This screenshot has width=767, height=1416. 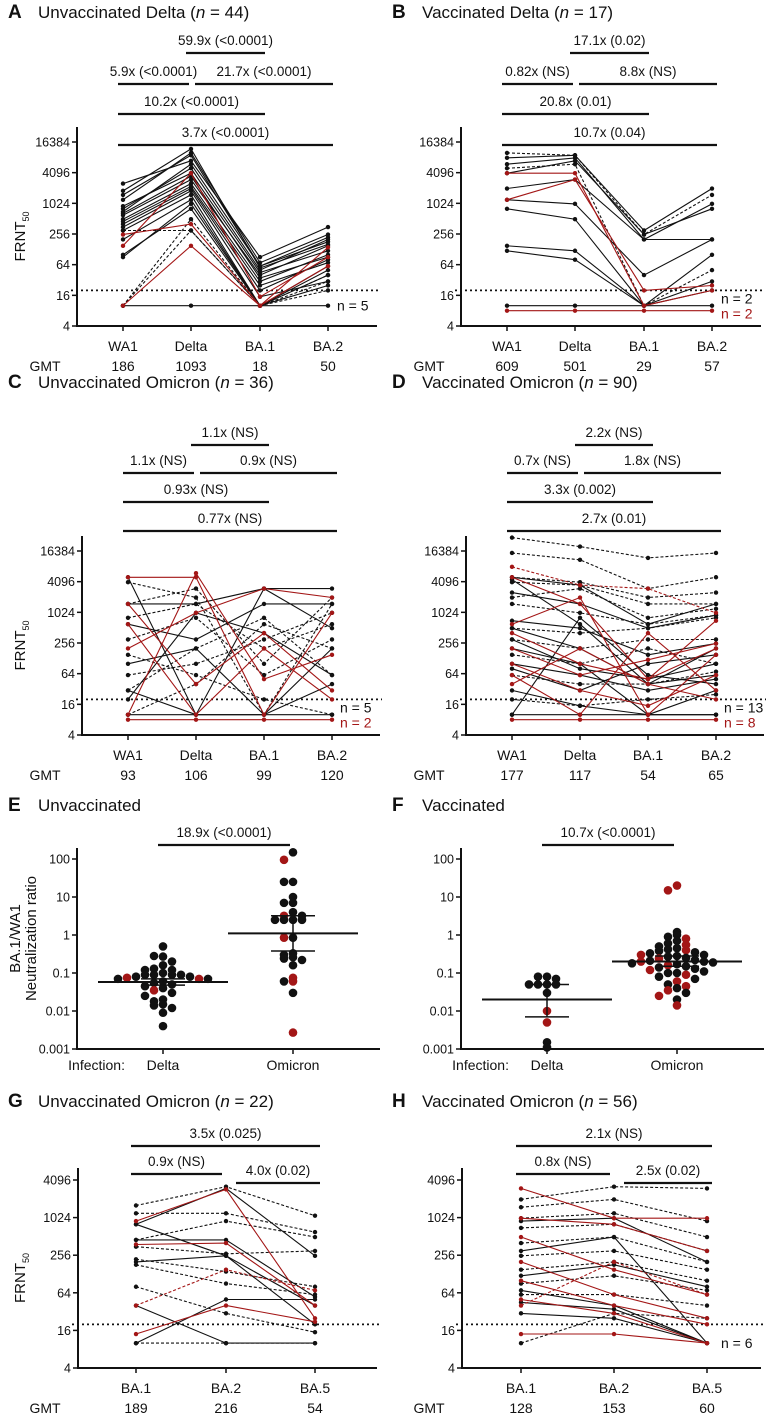 What do you see at coordinates (613, 432) in the screenshot?
I see `comparison-label: 2.2x (NS)` at bounding box center [613, 432].